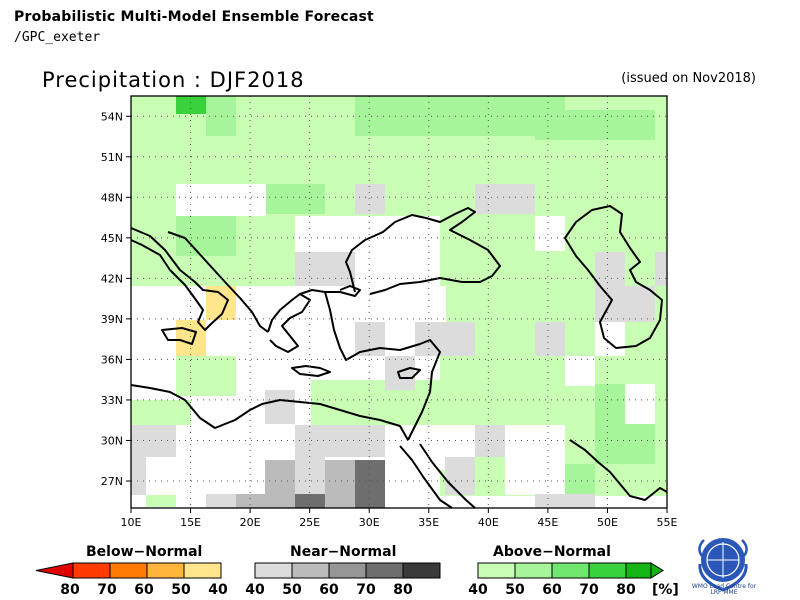 The height and width of the screenshot is (600, 800). I want to click on lon-label: 30E, so click(369, 522).